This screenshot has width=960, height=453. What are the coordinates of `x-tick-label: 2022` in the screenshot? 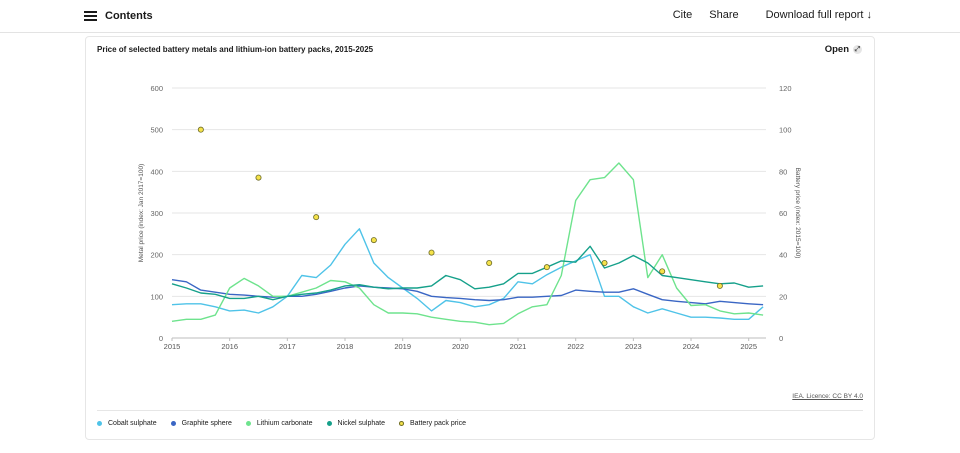 It's located at (575, 346).